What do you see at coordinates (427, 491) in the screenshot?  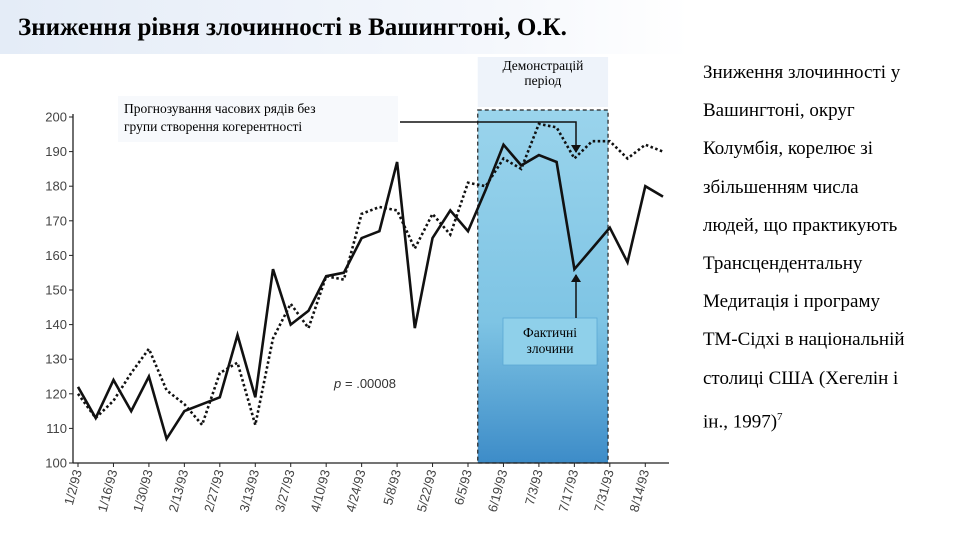 I see `x-tick-label: 5/22/93` at bounding box center [427, 491].